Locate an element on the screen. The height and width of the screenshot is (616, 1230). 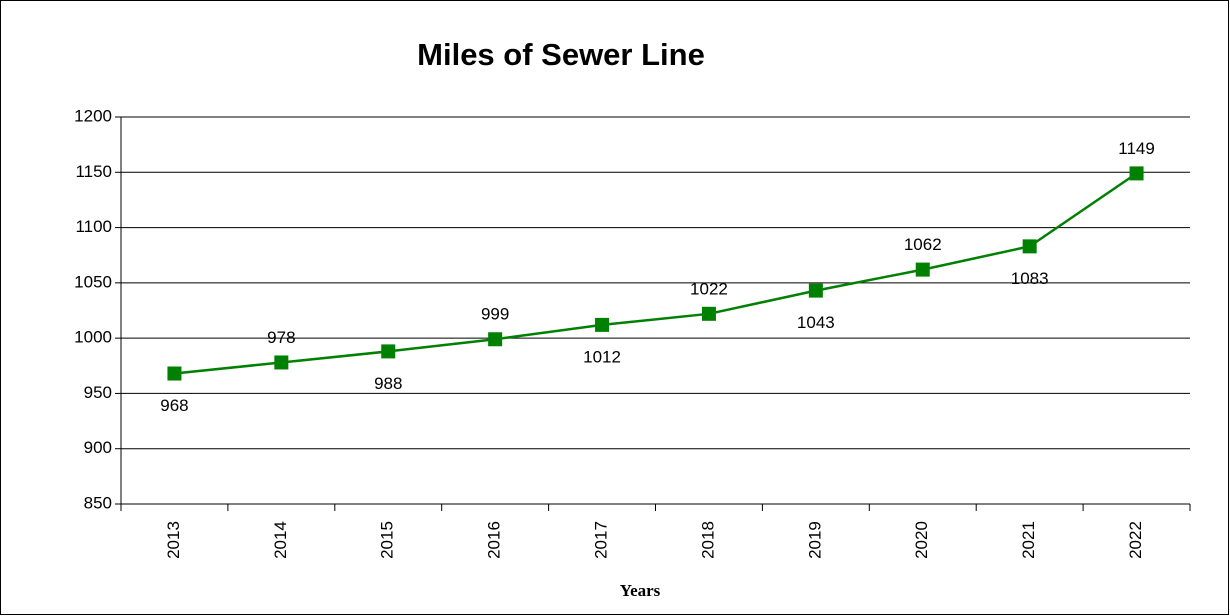
x-tick-label: 2019 is located at coordinates (814, 540).